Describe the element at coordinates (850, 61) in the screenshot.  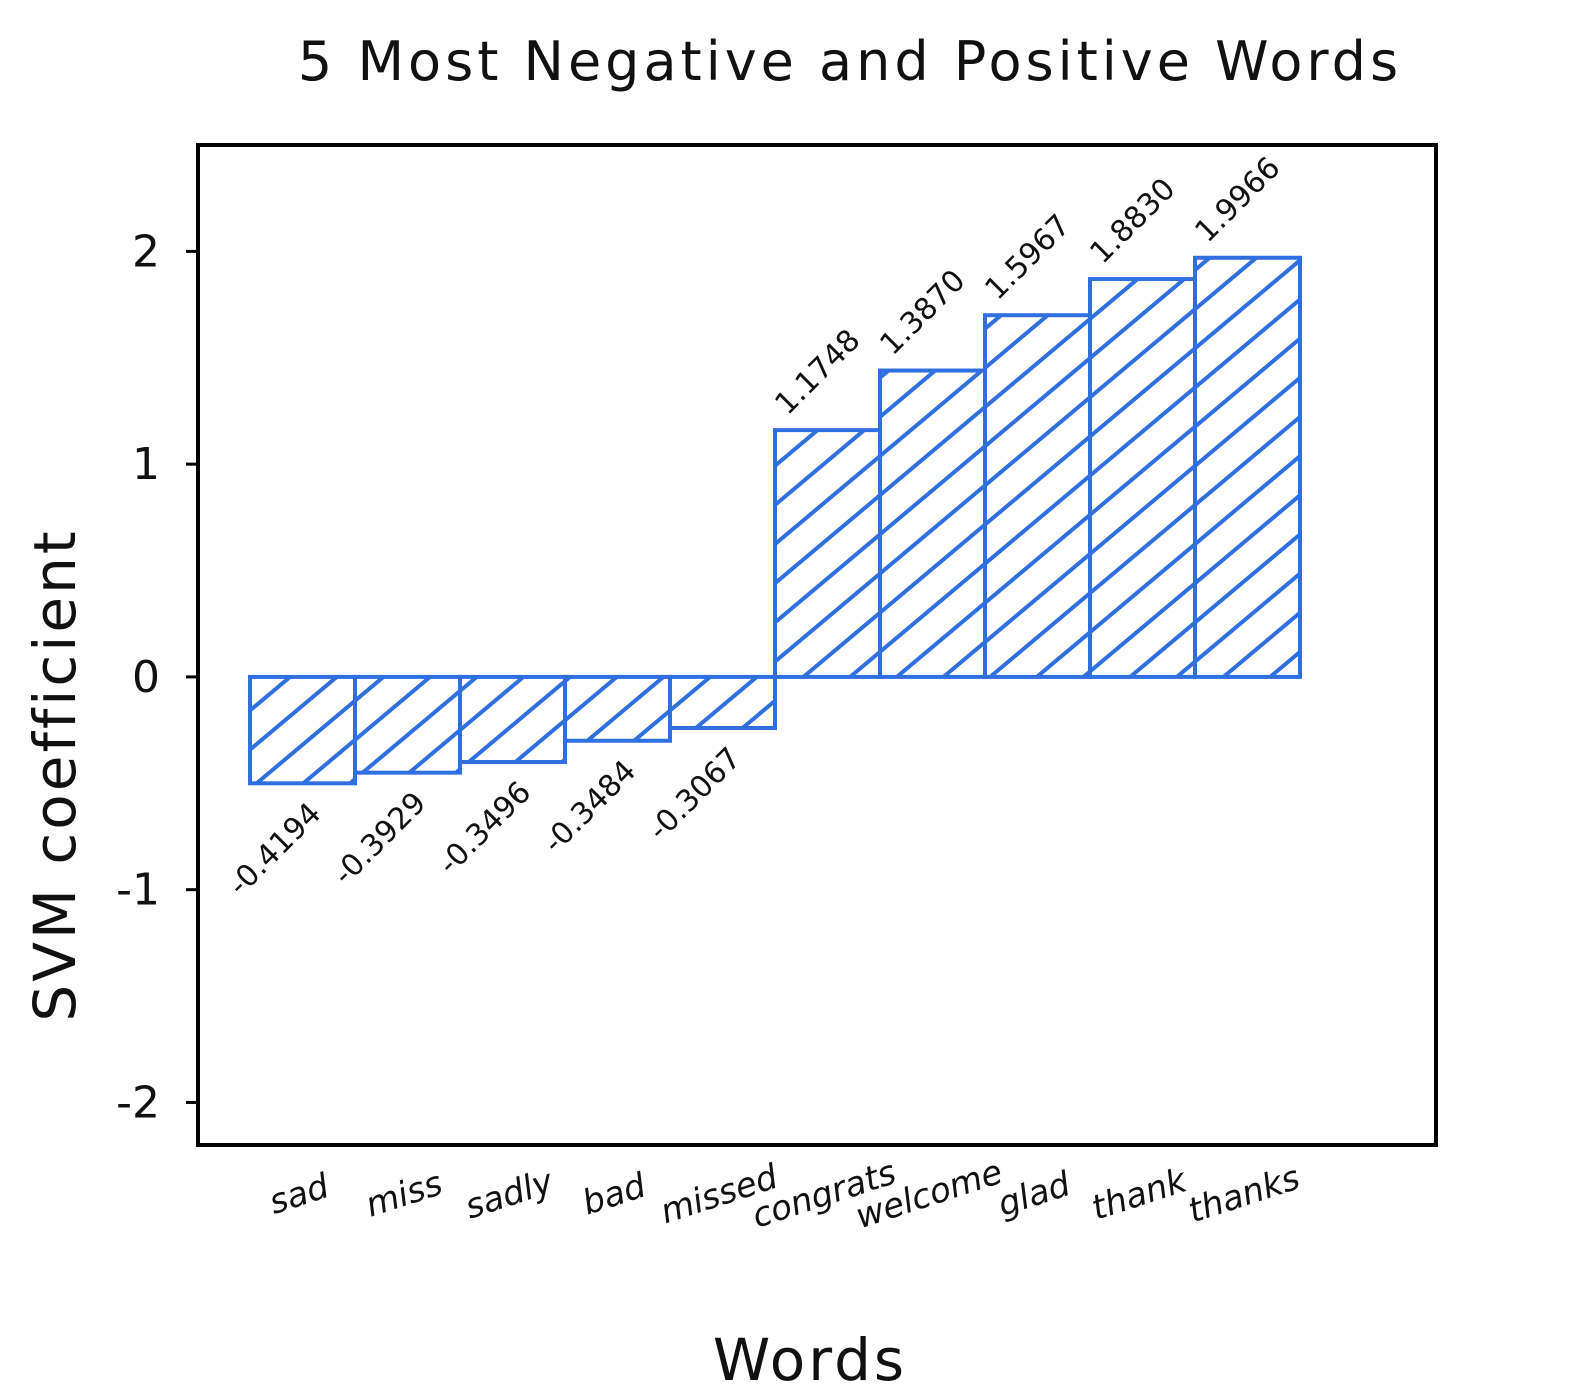
I see `chart-title: 5 Most Negative and Positive Words` at that location.